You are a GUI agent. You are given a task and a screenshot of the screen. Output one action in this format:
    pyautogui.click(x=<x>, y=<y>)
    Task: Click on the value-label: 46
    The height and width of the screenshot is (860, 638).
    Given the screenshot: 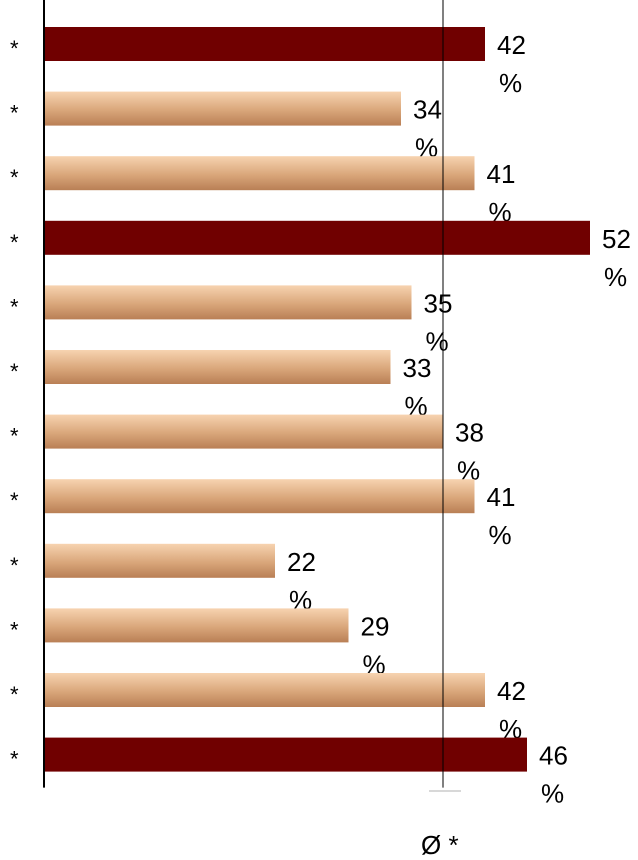 What is the action you would take?
    pyautogui.click(x=553, y=756)
    